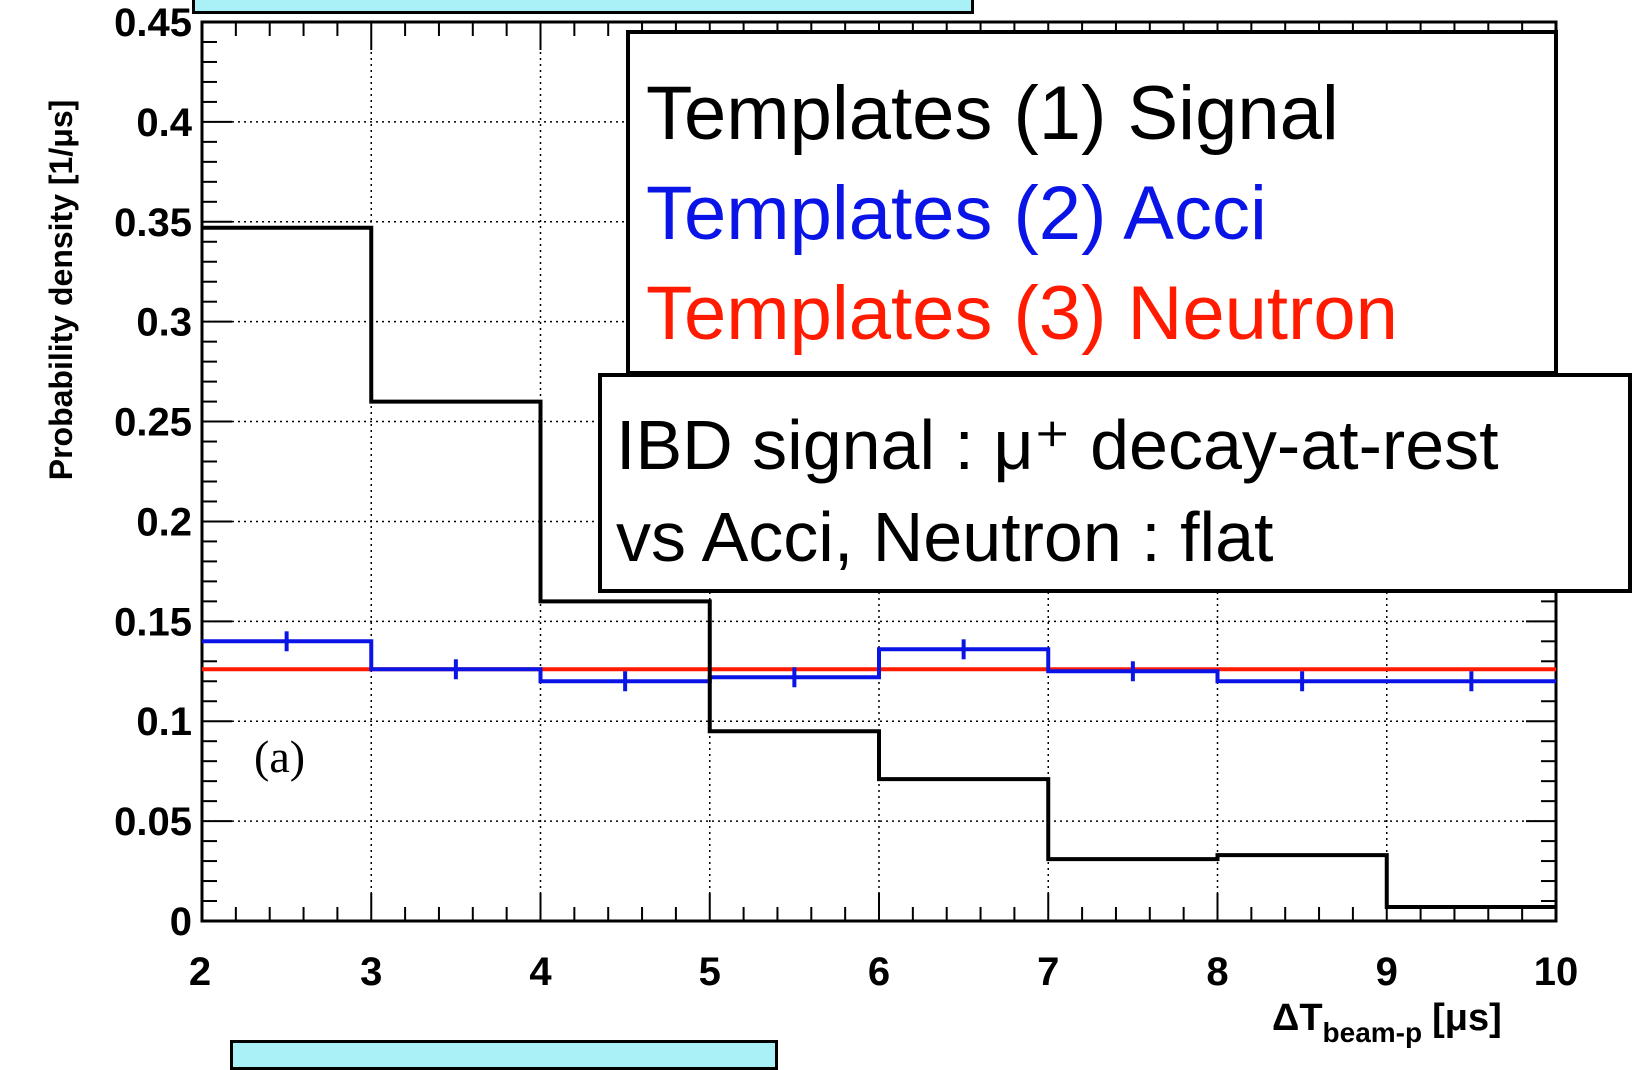  I want to click on y-tick-label: 0.45, so click(153, 23).